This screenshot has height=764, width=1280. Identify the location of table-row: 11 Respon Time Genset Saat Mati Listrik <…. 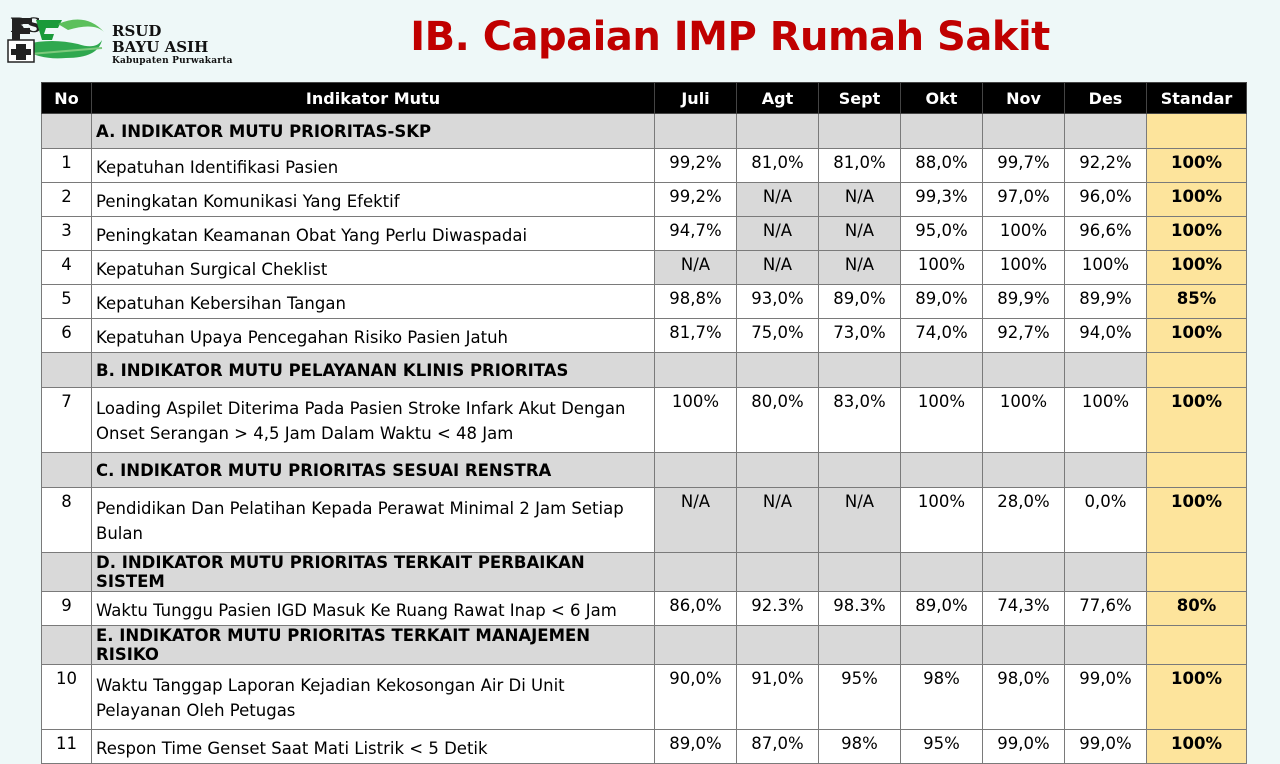
(644, 747).